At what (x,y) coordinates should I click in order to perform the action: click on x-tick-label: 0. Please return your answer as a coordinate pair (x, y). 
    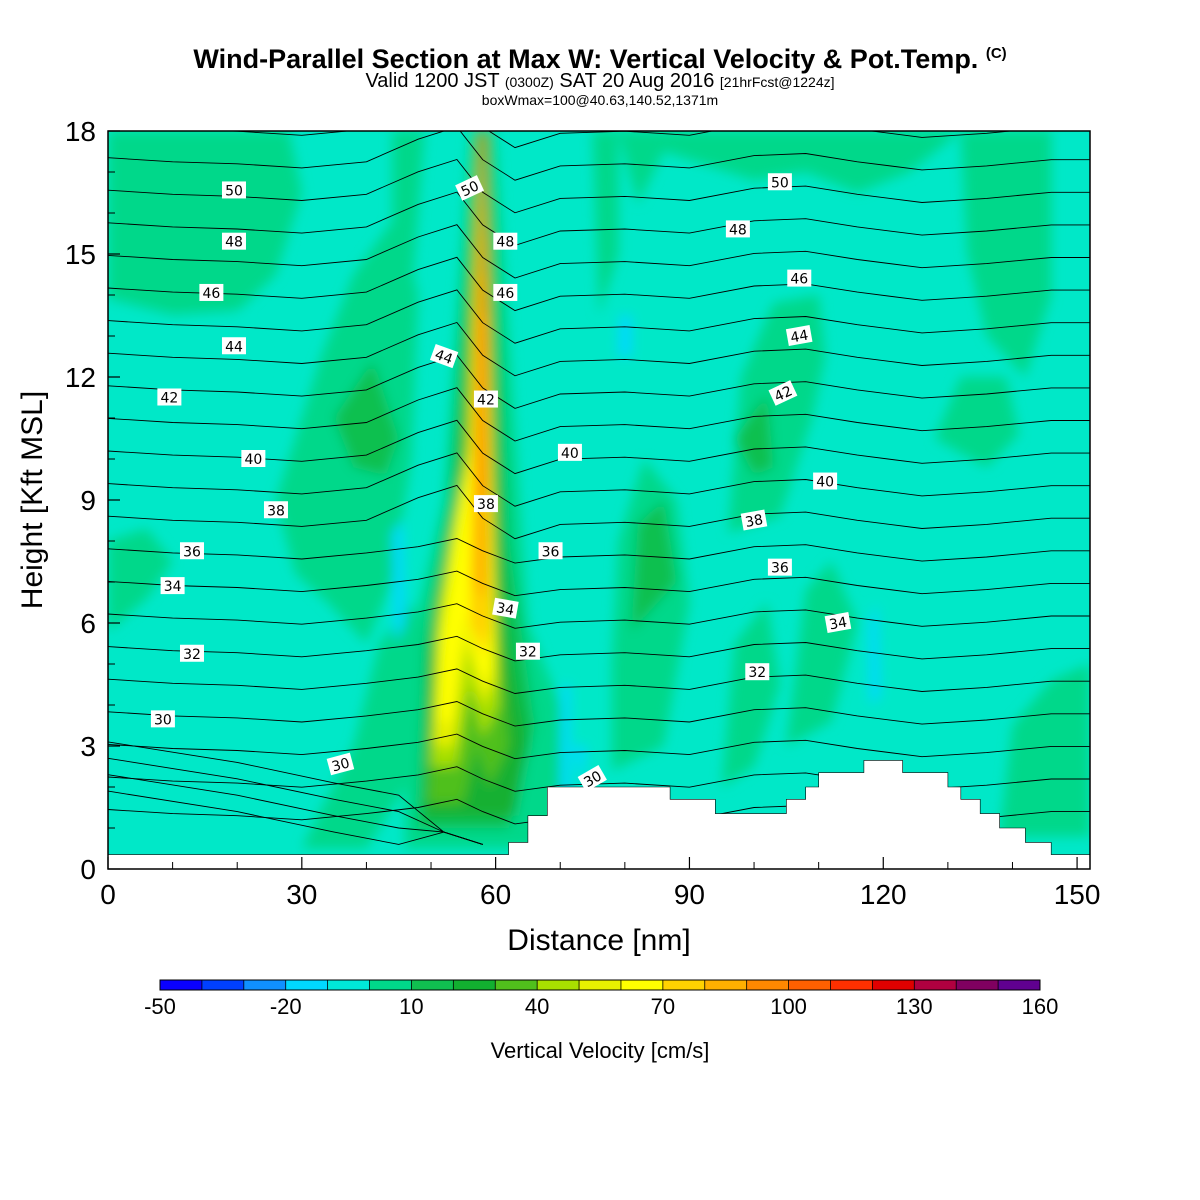
    Looking at the image, I should click on (108, 894).